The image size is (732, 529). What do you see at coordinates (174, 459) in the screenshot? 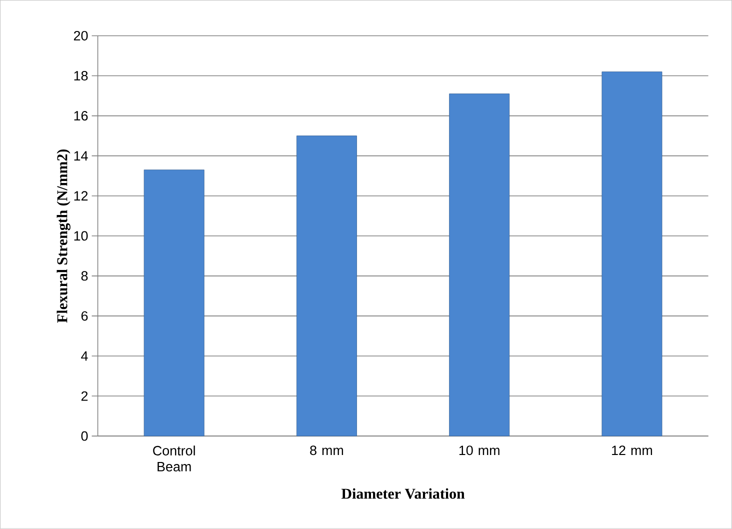
I see `x-tick-label: Control Beam` at bounding box center [174, 459].